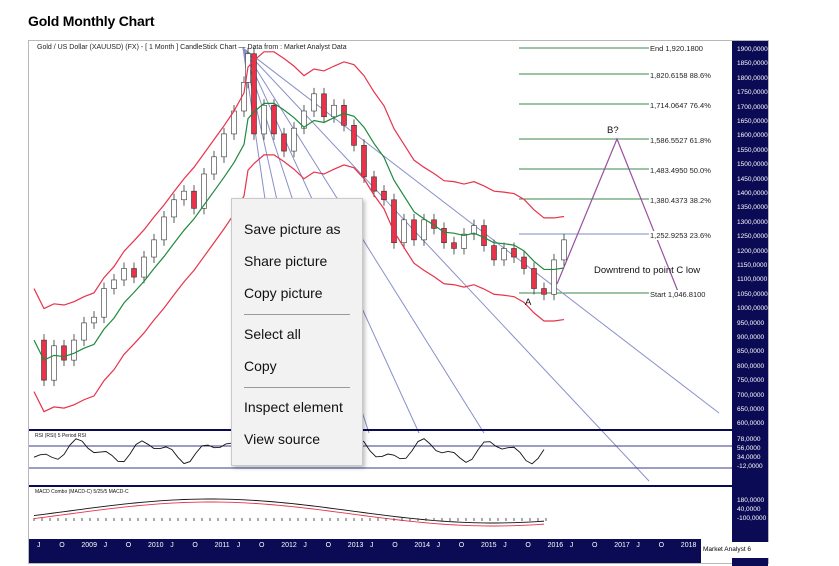  Describe the element at coordinates (422, 545) in the screenshot. I see `time-tick: 2014` at that location.